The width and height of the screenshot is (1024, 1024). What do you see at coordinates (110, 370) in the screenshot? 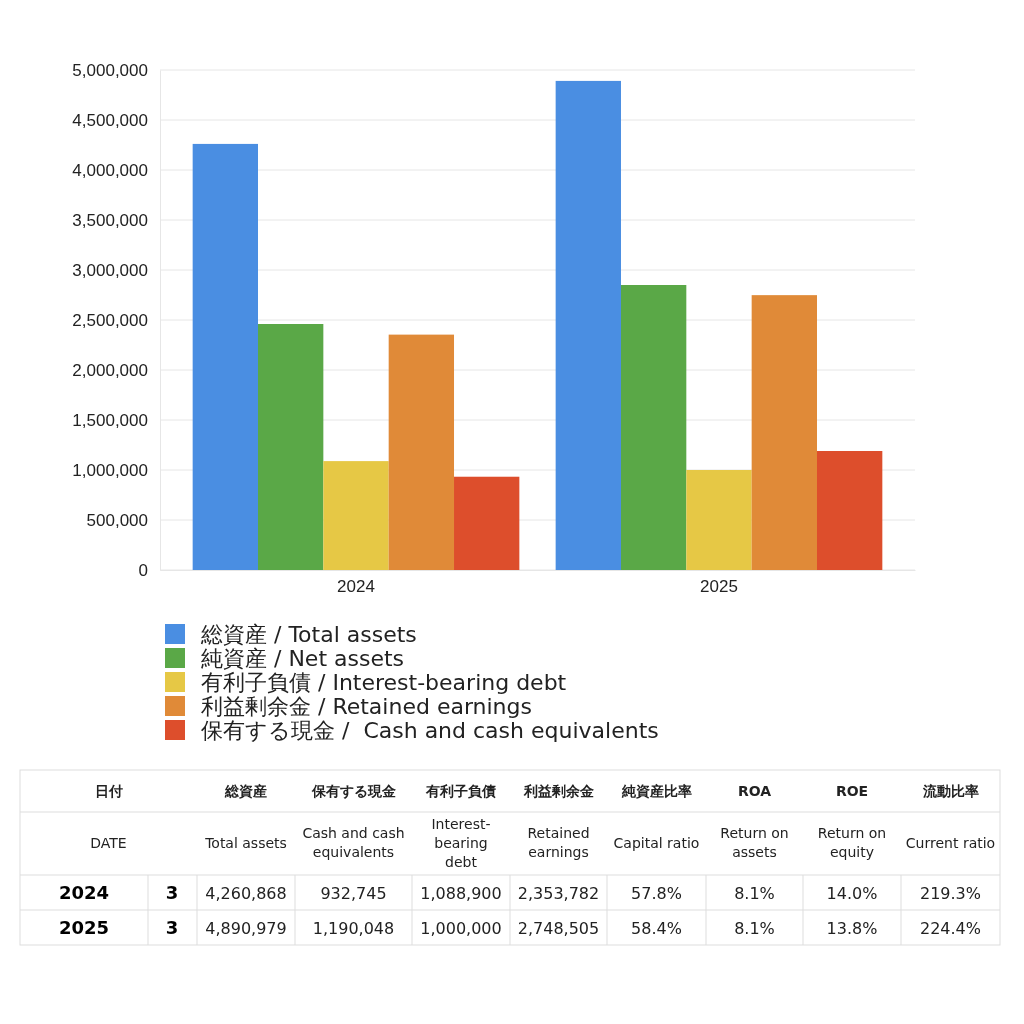
I see `y-tick-label: 2,000,000` at bounding box center [110, 370].